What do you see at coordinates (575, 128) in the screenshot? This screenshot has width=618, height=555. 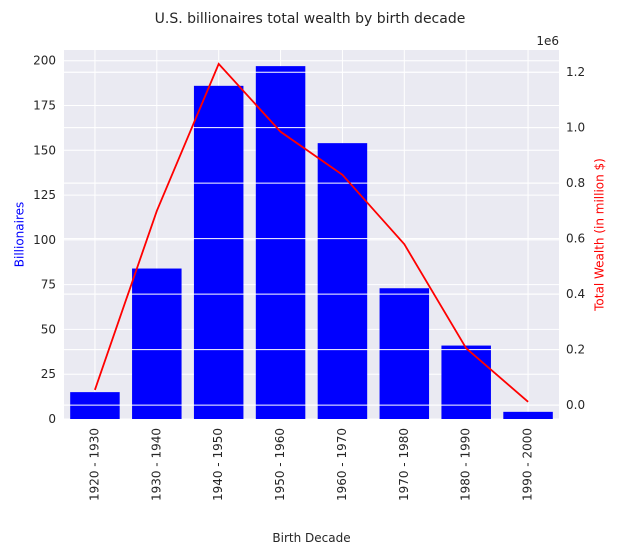 I see `y-right-tick-label: 1.0` at bounding box center [575, 128].